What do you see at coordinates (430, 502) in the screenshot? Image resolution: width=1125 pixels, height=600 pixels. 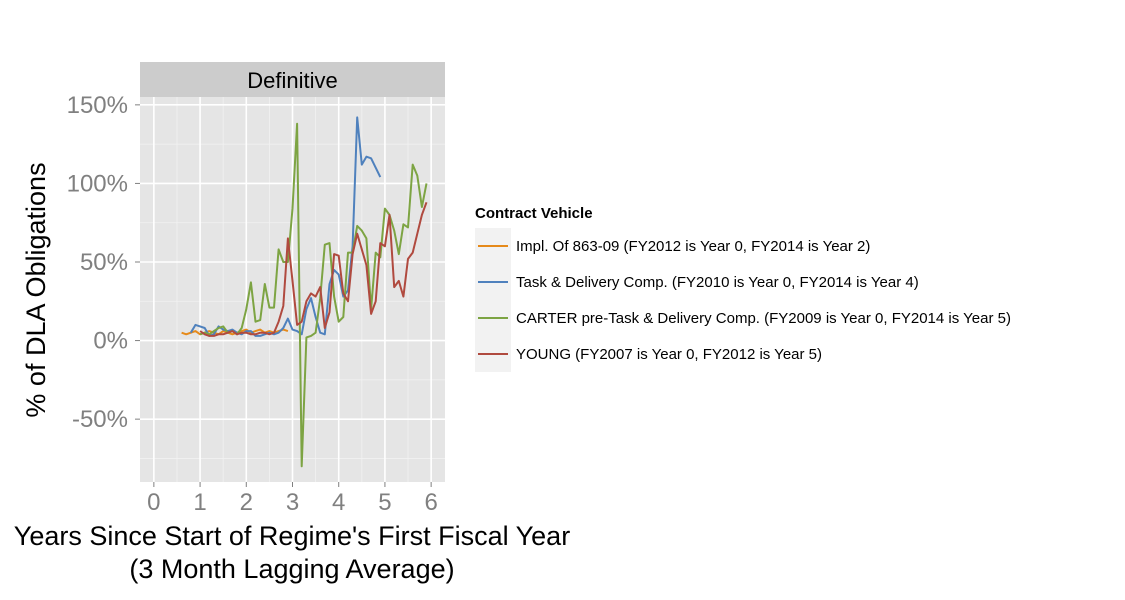 I see `x-tick-label: 6` at bounding box center [430, 502].